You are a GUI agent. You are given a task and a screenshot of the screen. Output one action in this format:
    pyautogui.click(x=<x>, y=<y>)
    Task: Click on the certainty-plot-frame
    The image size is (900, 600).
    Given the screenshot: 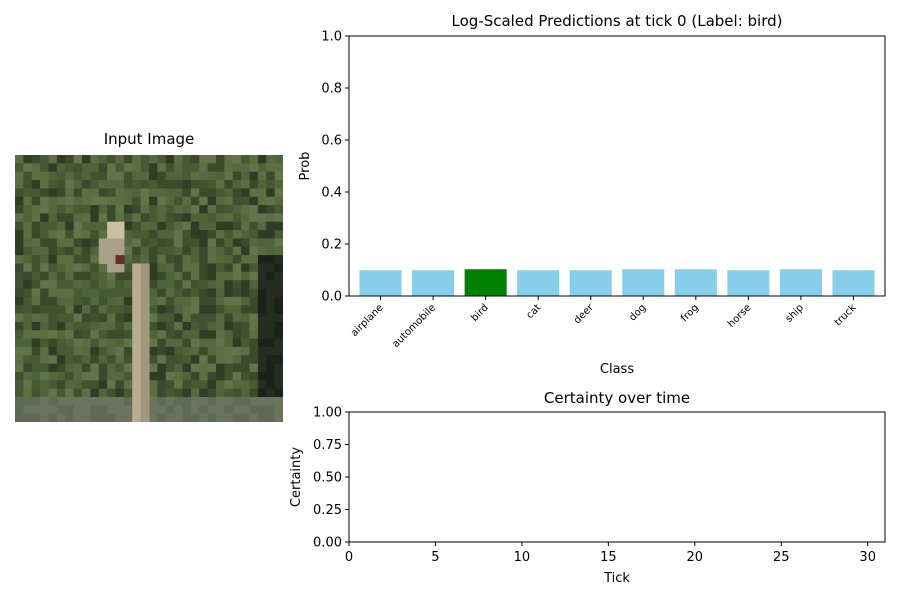 What is the action you would take?
    pyautogui.click(x=617, y=477)
    